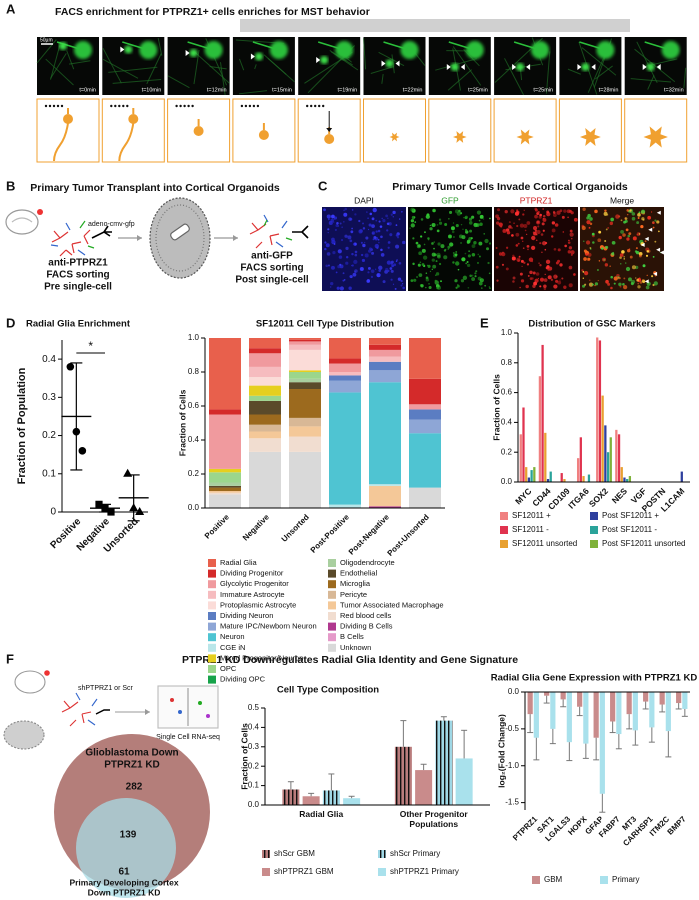  I want to click on legend-label: shScr GBM, so click(294, 853).